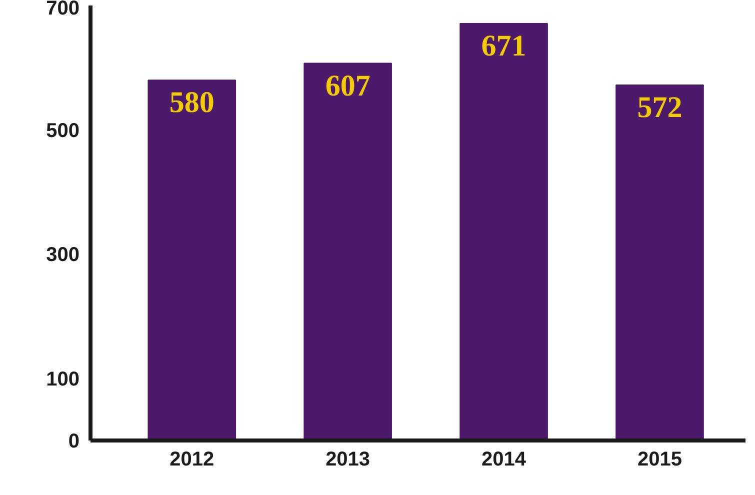  What do you see at coordinates (659, 459) in the screenshot?
I see `x-tick-label: 2015` at bounding box center [659, 459].